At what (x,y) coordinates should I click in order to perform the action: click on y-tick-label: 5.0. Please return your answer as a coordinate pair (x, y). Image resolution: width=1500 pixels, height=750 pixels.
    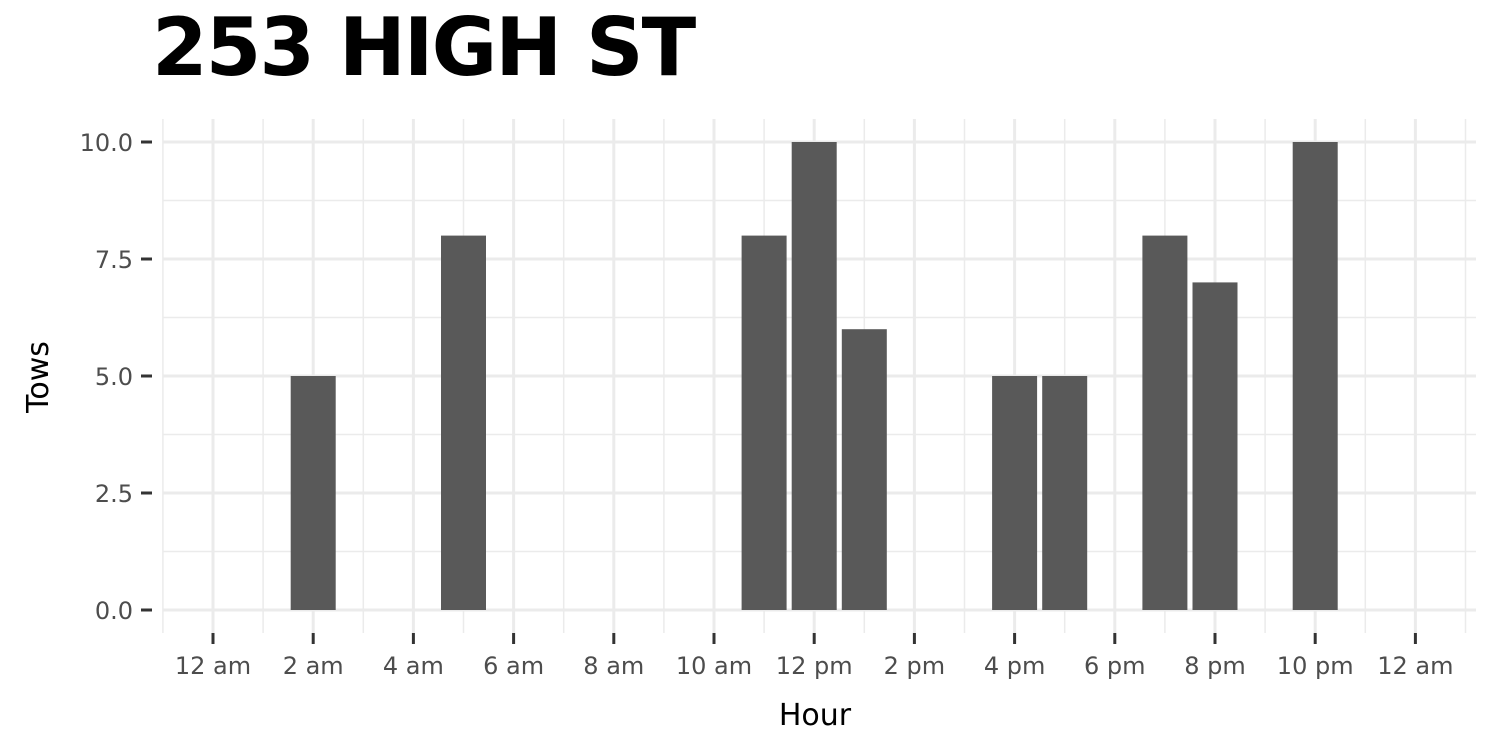
    Looking at the image, I should click on (114, 377).